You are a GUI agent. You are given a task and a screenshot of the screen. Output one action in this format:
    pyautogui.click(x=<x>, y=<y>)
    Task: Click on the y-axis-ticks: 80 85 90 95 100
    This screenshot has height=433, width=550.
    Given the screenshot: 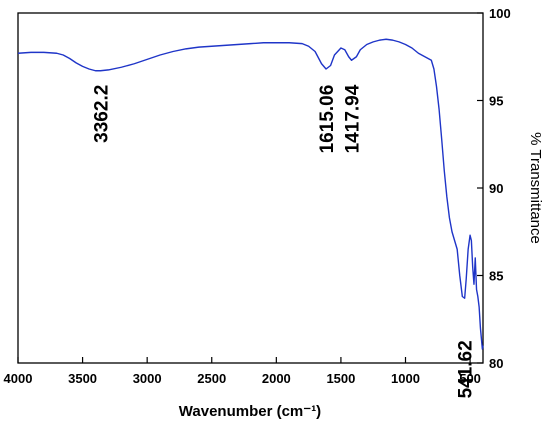 What is the action you would take?
    pyautogui.click(x=494, y=188)
    